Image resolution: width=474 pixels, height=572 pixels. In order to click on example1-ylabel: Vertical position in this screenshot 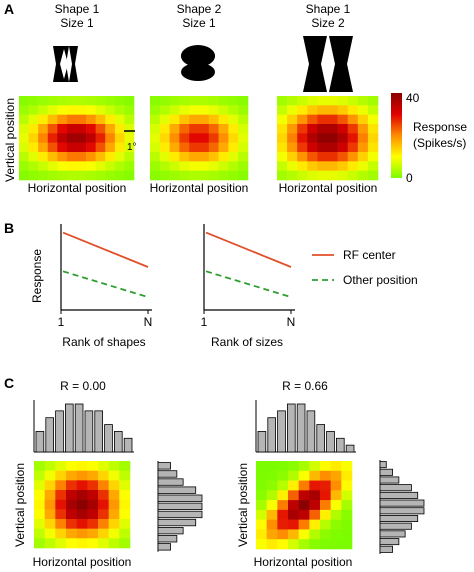, I will do `click(20, 505)`.